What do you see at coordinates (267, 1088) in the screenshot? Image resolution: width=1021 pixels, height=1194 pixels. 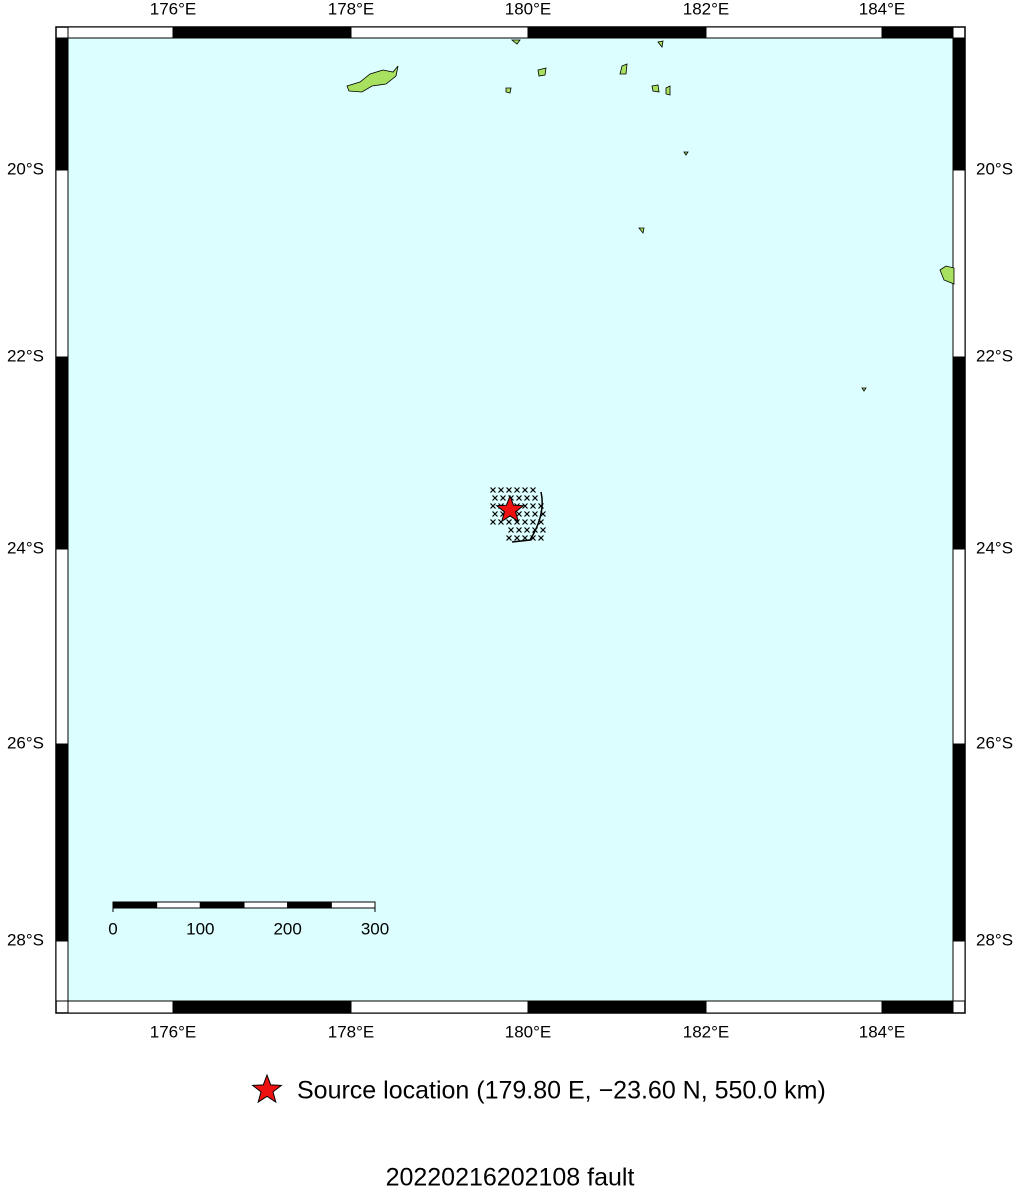 I see `legend-star` at bounding box center [267, 1088].